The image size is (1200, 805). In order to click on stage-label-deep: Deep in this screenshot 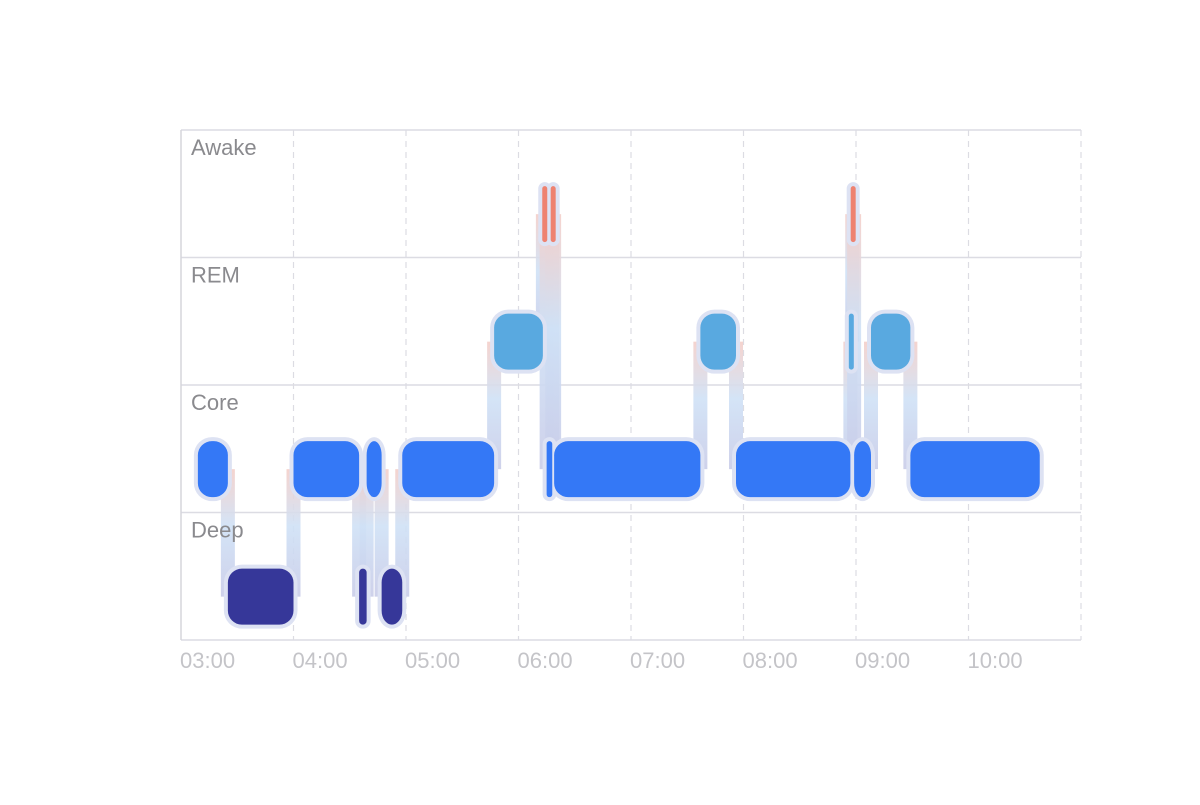, I will do `click(217, 530)`.